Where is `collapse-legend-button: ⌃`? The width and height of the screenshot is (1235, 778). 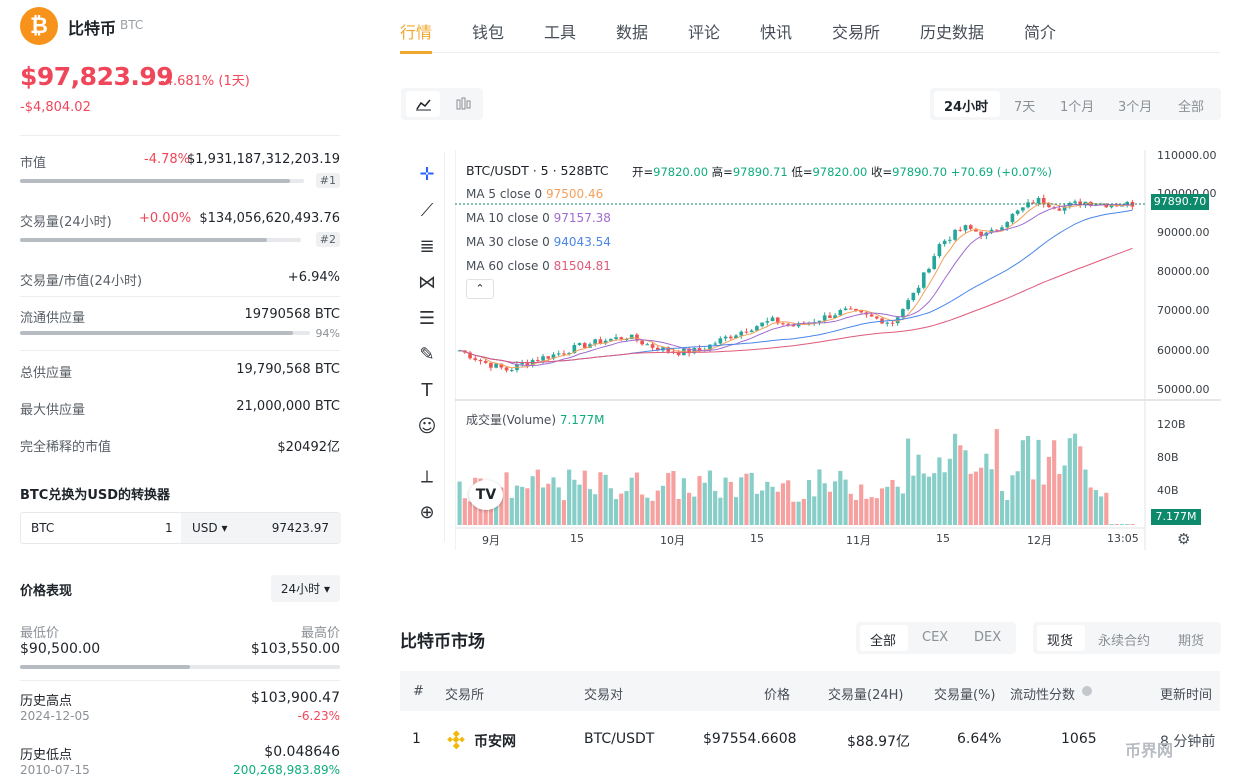 collapse-legend-button: ⌃ is located at coordinates (480, 289).